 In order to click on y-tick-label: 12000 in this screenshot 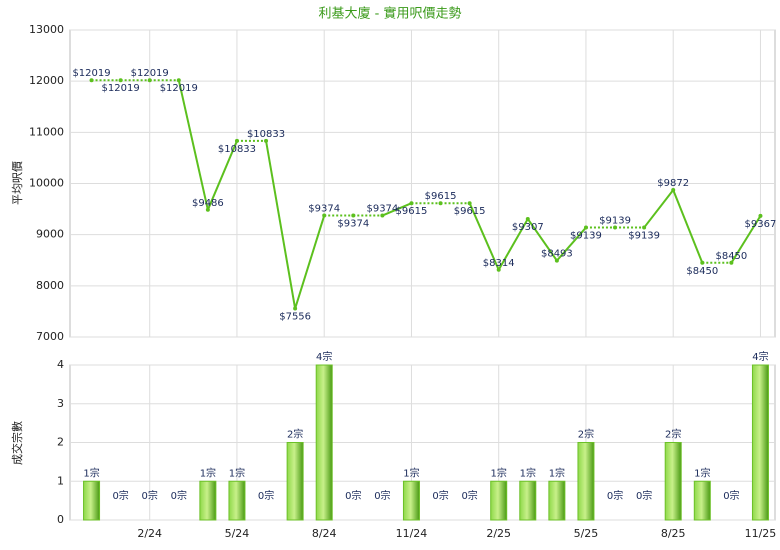, I will do `click(46, 80)`.